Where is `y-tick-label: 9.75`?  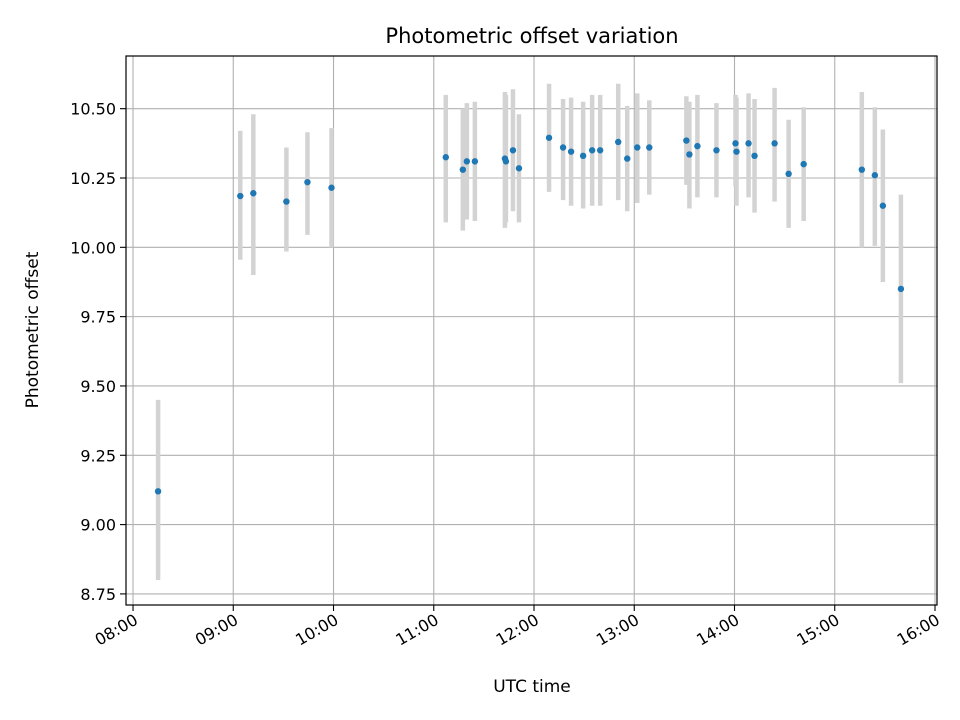
y-tick-label: 9.75 is located at coordinates (98, 317).